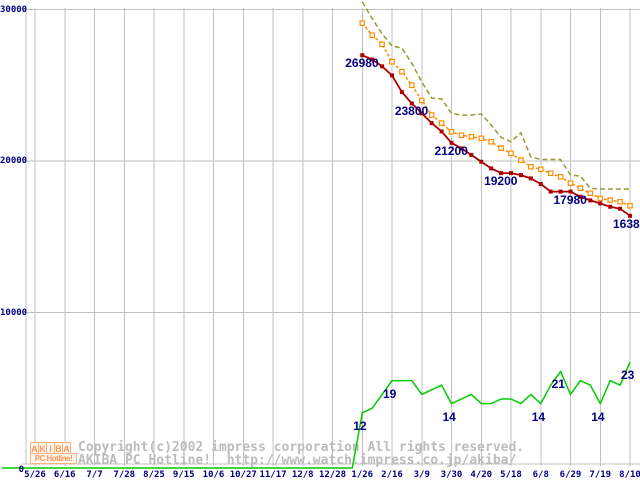 Image resolution: width=640 pixels, height=480 pixels. What do you see at coordinates (629, 475) in the screenshot?
I see `x-axis-tick-label: 8/10` at bounding box center [629, 475].